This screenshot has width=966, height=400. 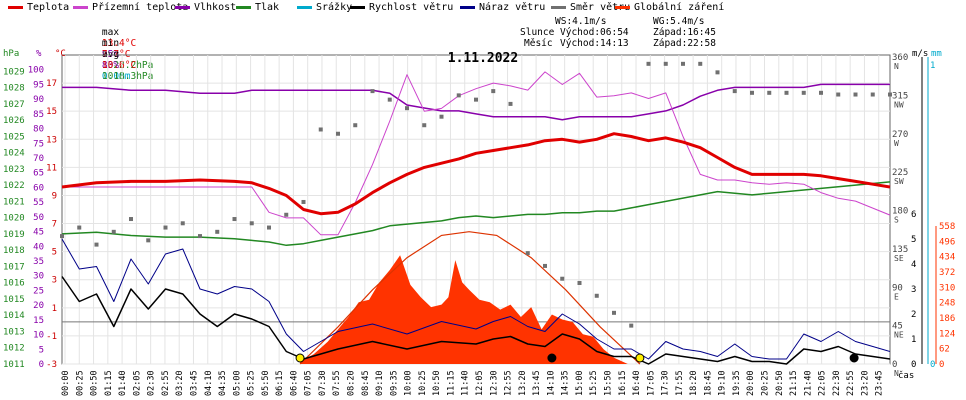 I want to click on humidity-tick-label: 5, so click(x=41, y=350).